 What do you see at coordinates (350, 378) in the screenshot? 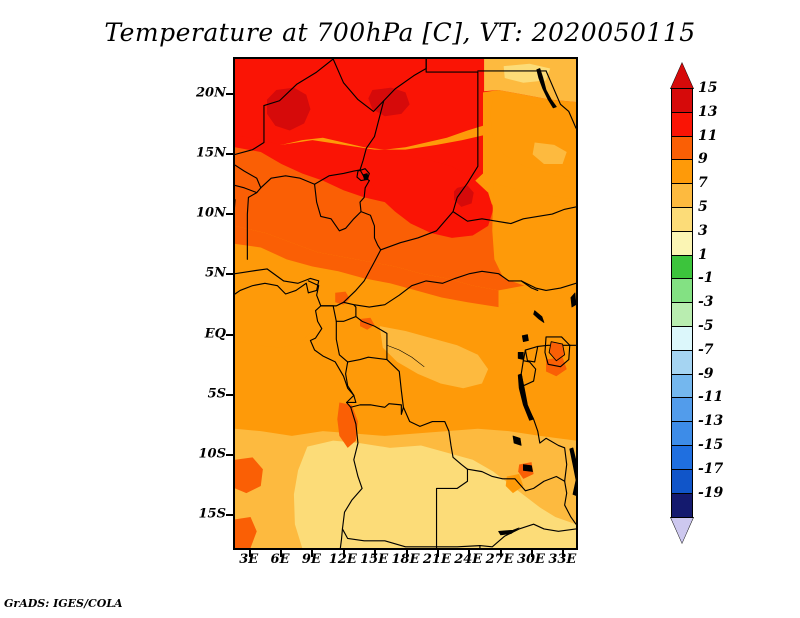
I see `border-congo-angola` at bounding box center [350, 378].